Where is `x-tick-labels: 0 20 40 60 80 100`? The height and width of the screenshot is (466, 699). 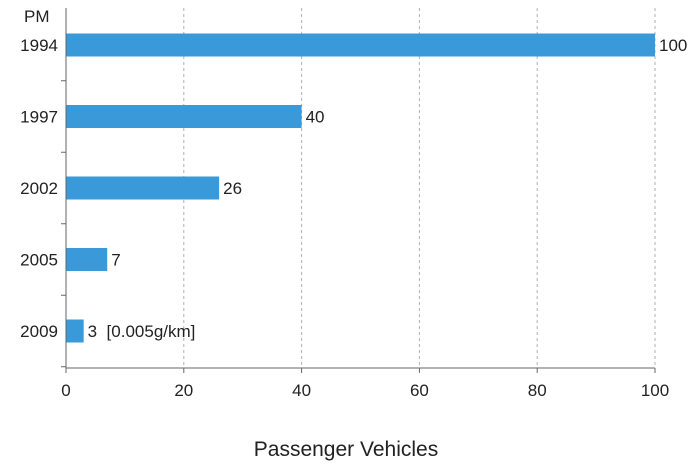 x-tick-labels: 0 20 40 60 80 100 is located at coordinates (365, 390).